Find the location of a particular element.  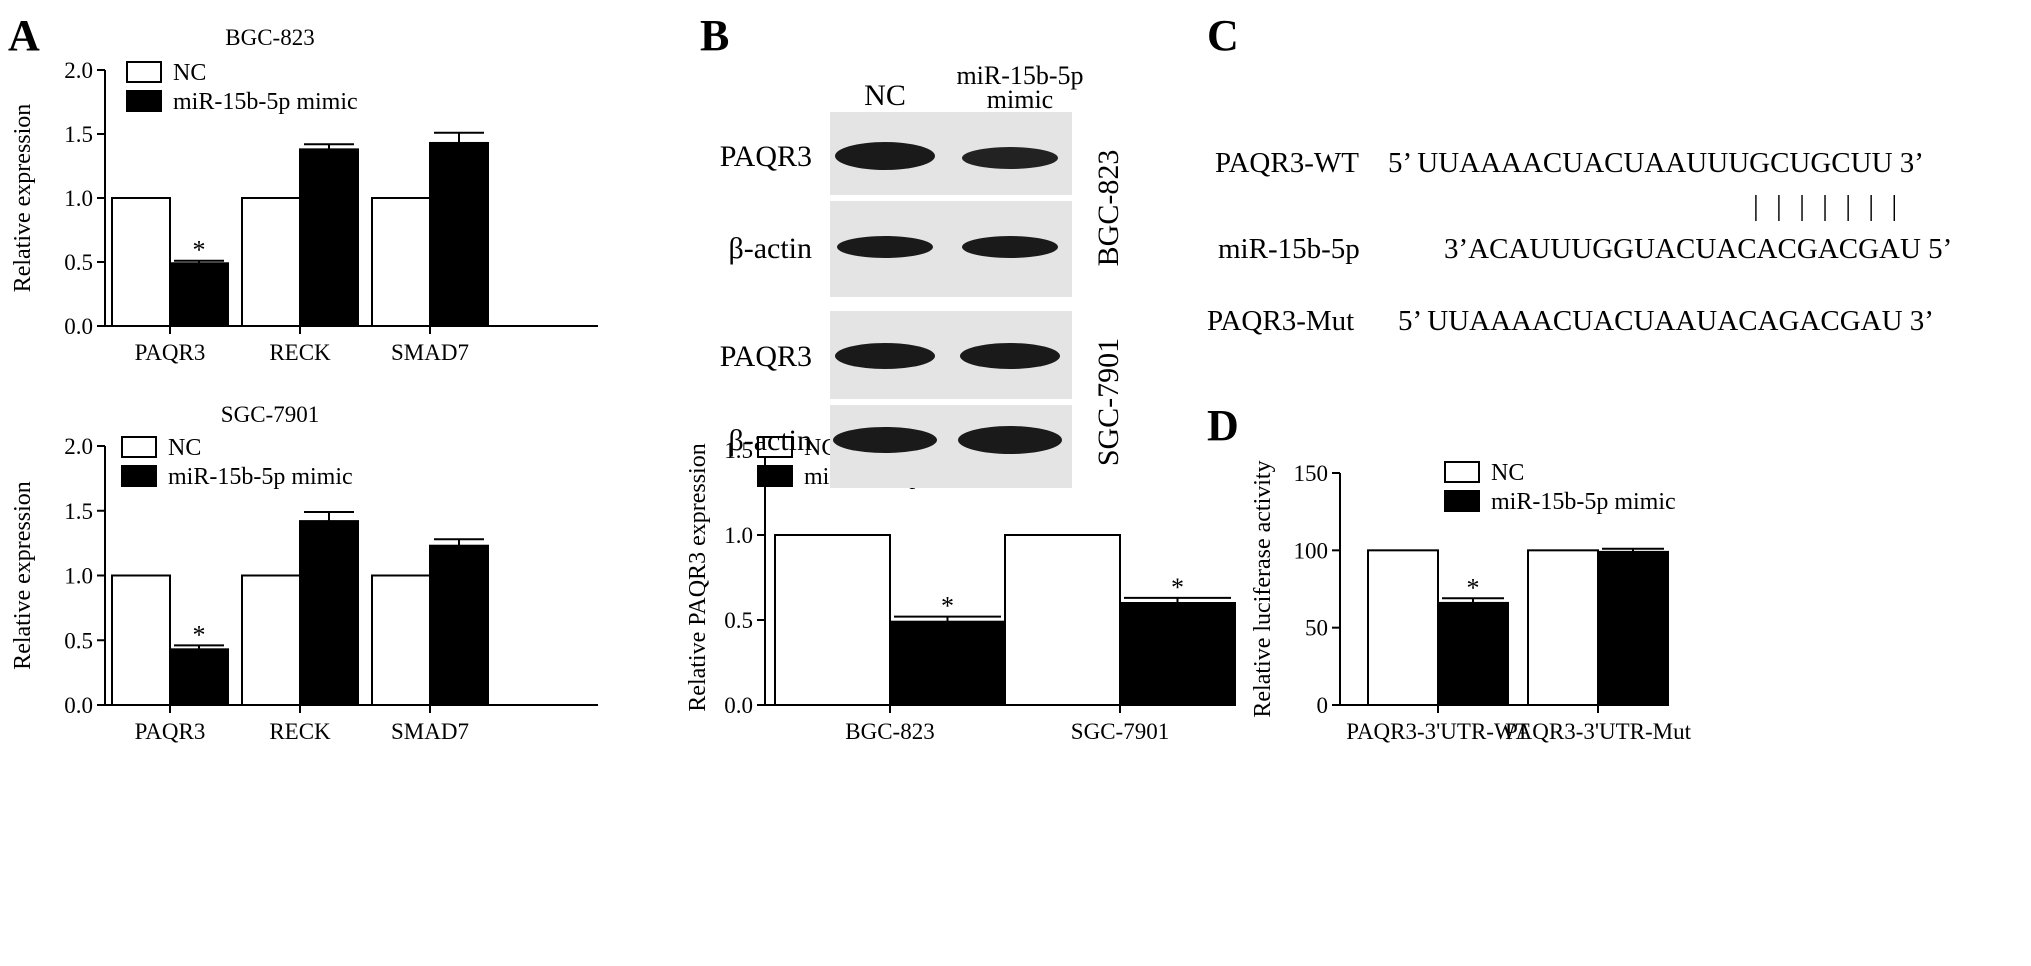

y-axis-label: Relative PAQR3 expression is located at coordinates (698, 577).